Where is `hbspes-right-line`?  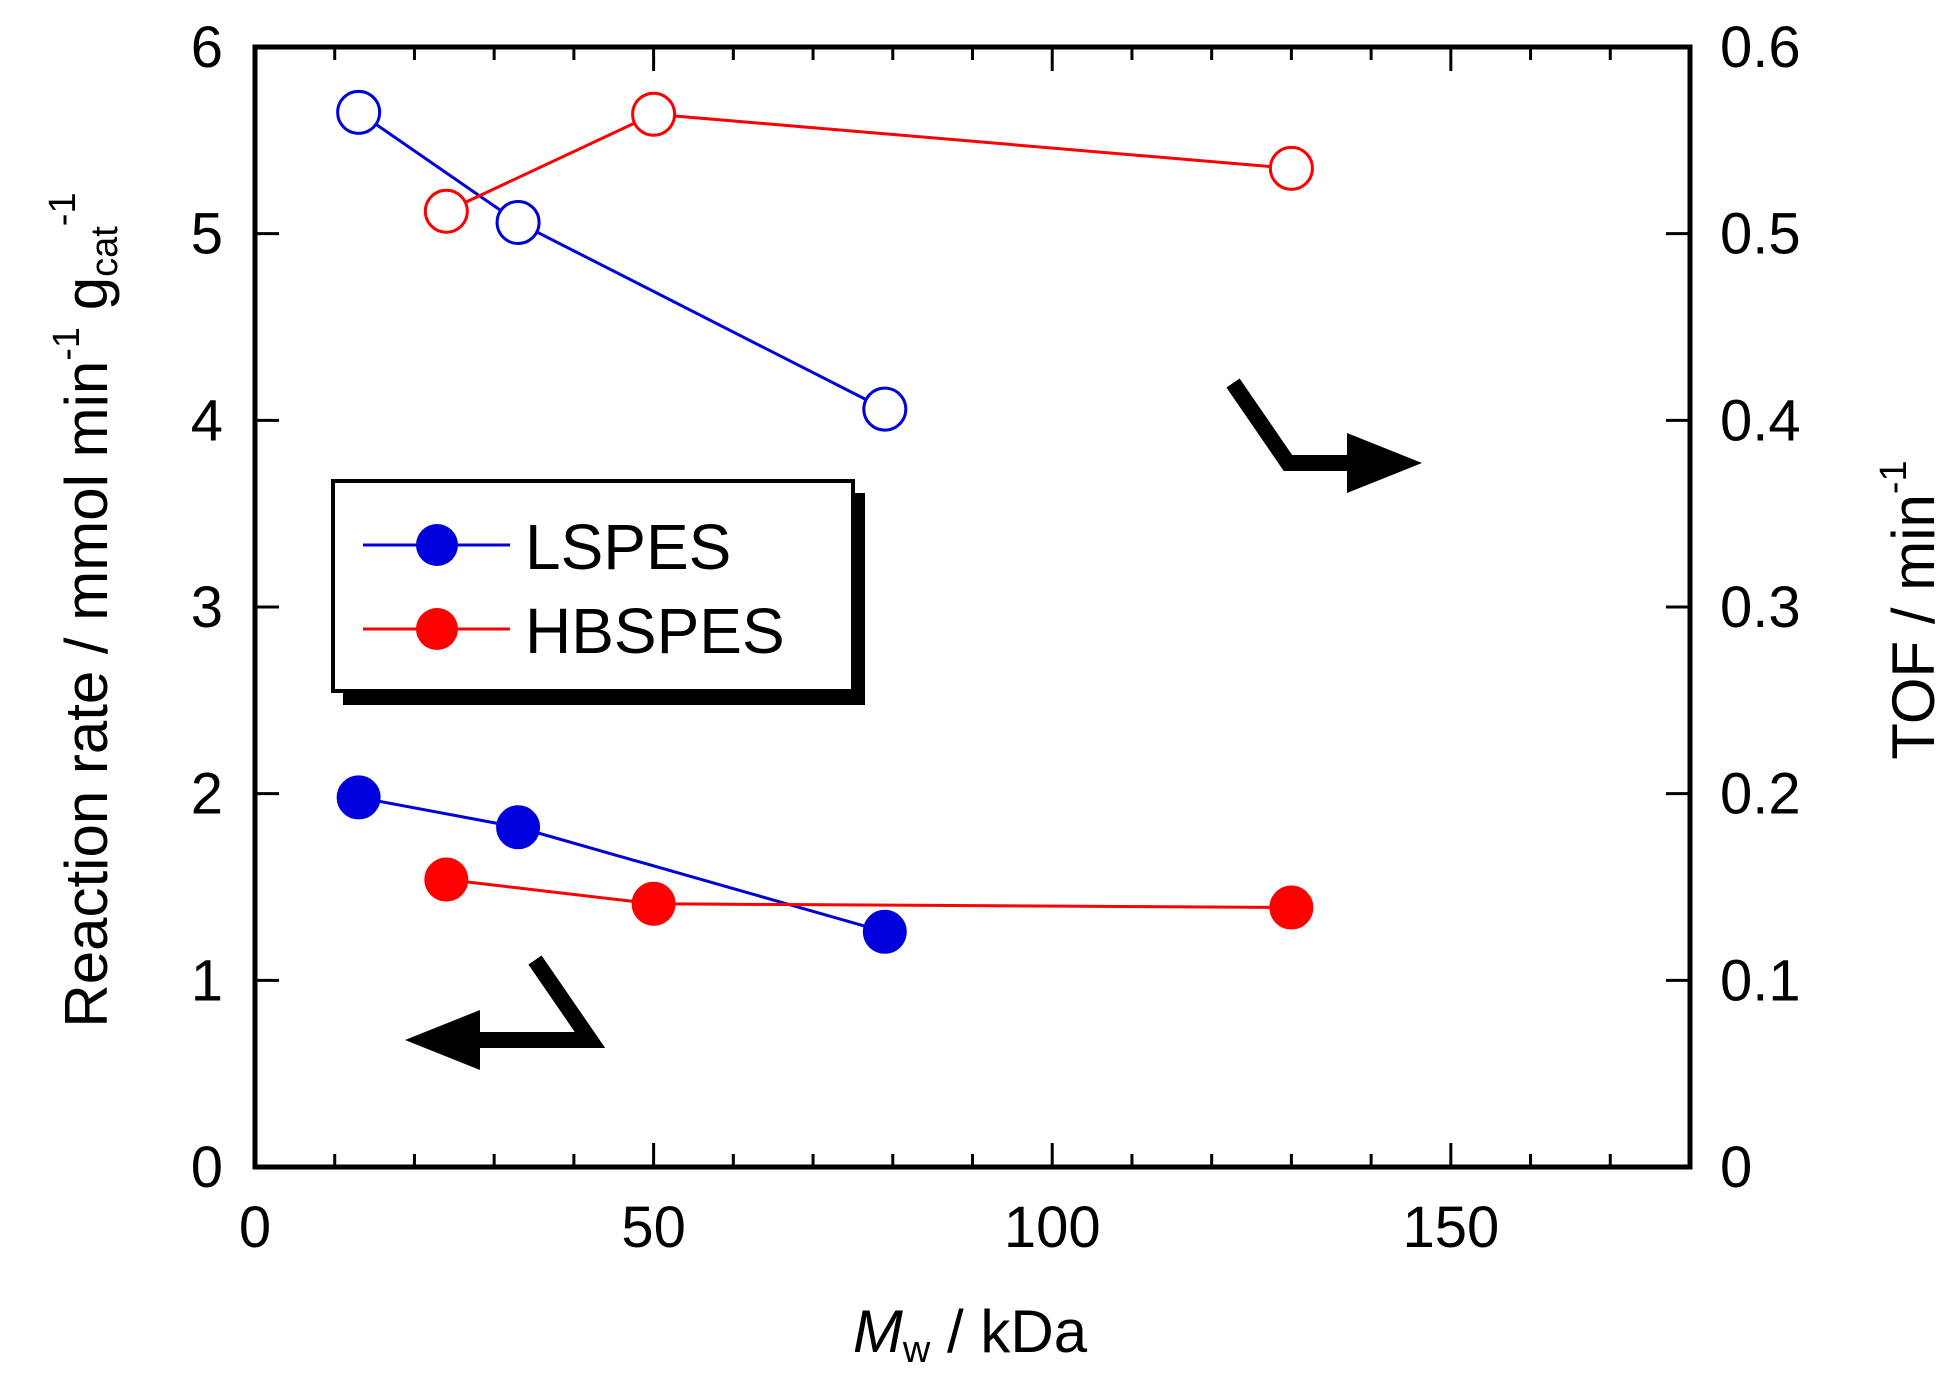 hbspes-right-line is located at coordinates (868, 162).